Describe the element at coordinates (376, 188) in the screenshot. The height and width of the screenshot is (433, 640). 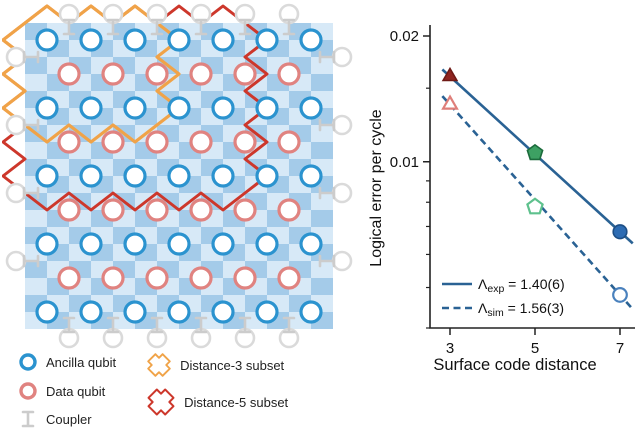
I see `y-axis-label: Logical error per cycle` at that location.